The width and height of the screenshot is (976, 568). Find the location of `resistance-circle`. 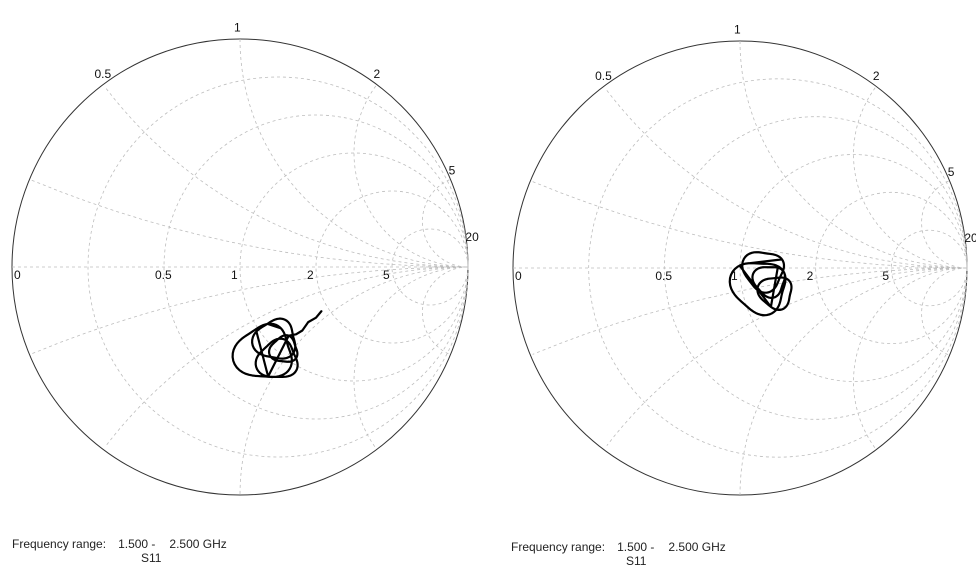

resistance-circle is located at coordinates (929, 268).